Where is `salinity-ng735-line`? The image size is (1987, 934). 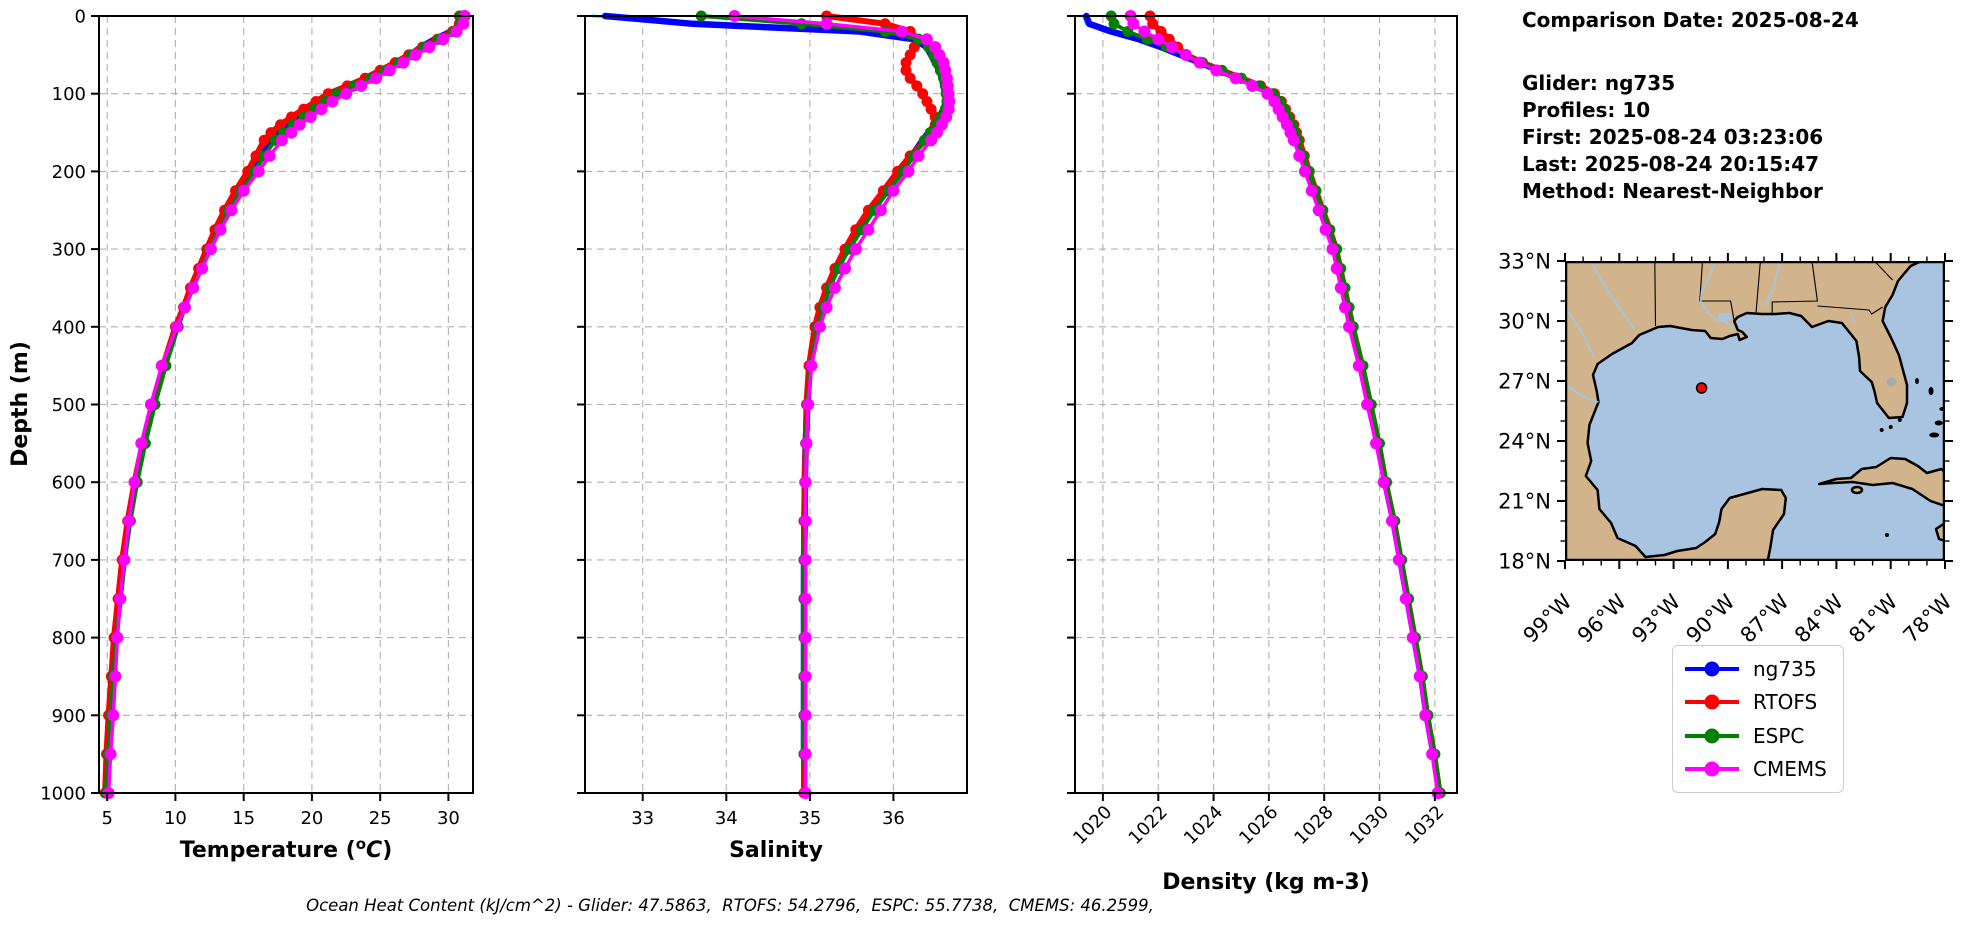 salinity-ng735-line is located at coordinates (775, 385).